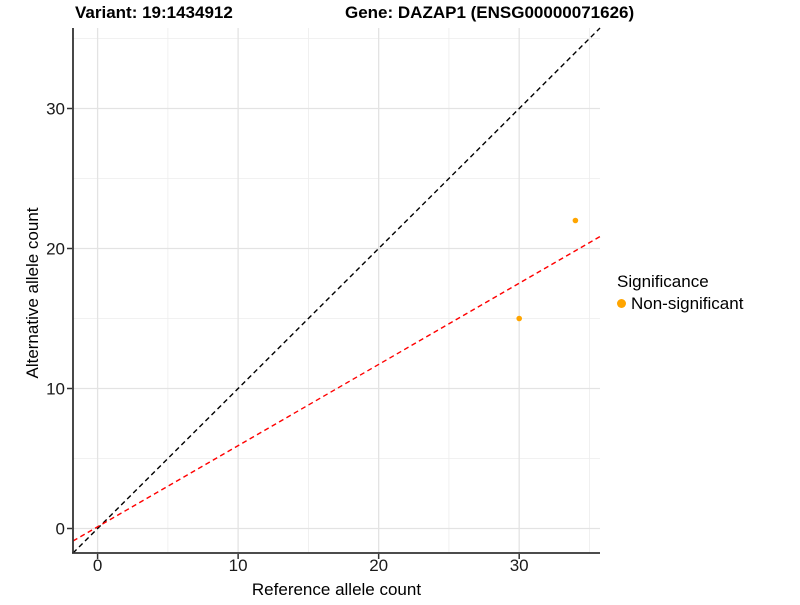 The width and height of the screenshot is (800, 605). What do you see at coordinates (238, 565) in the screenshot?
I see `x-tick-label: 10` at bounding box center [238, 565].